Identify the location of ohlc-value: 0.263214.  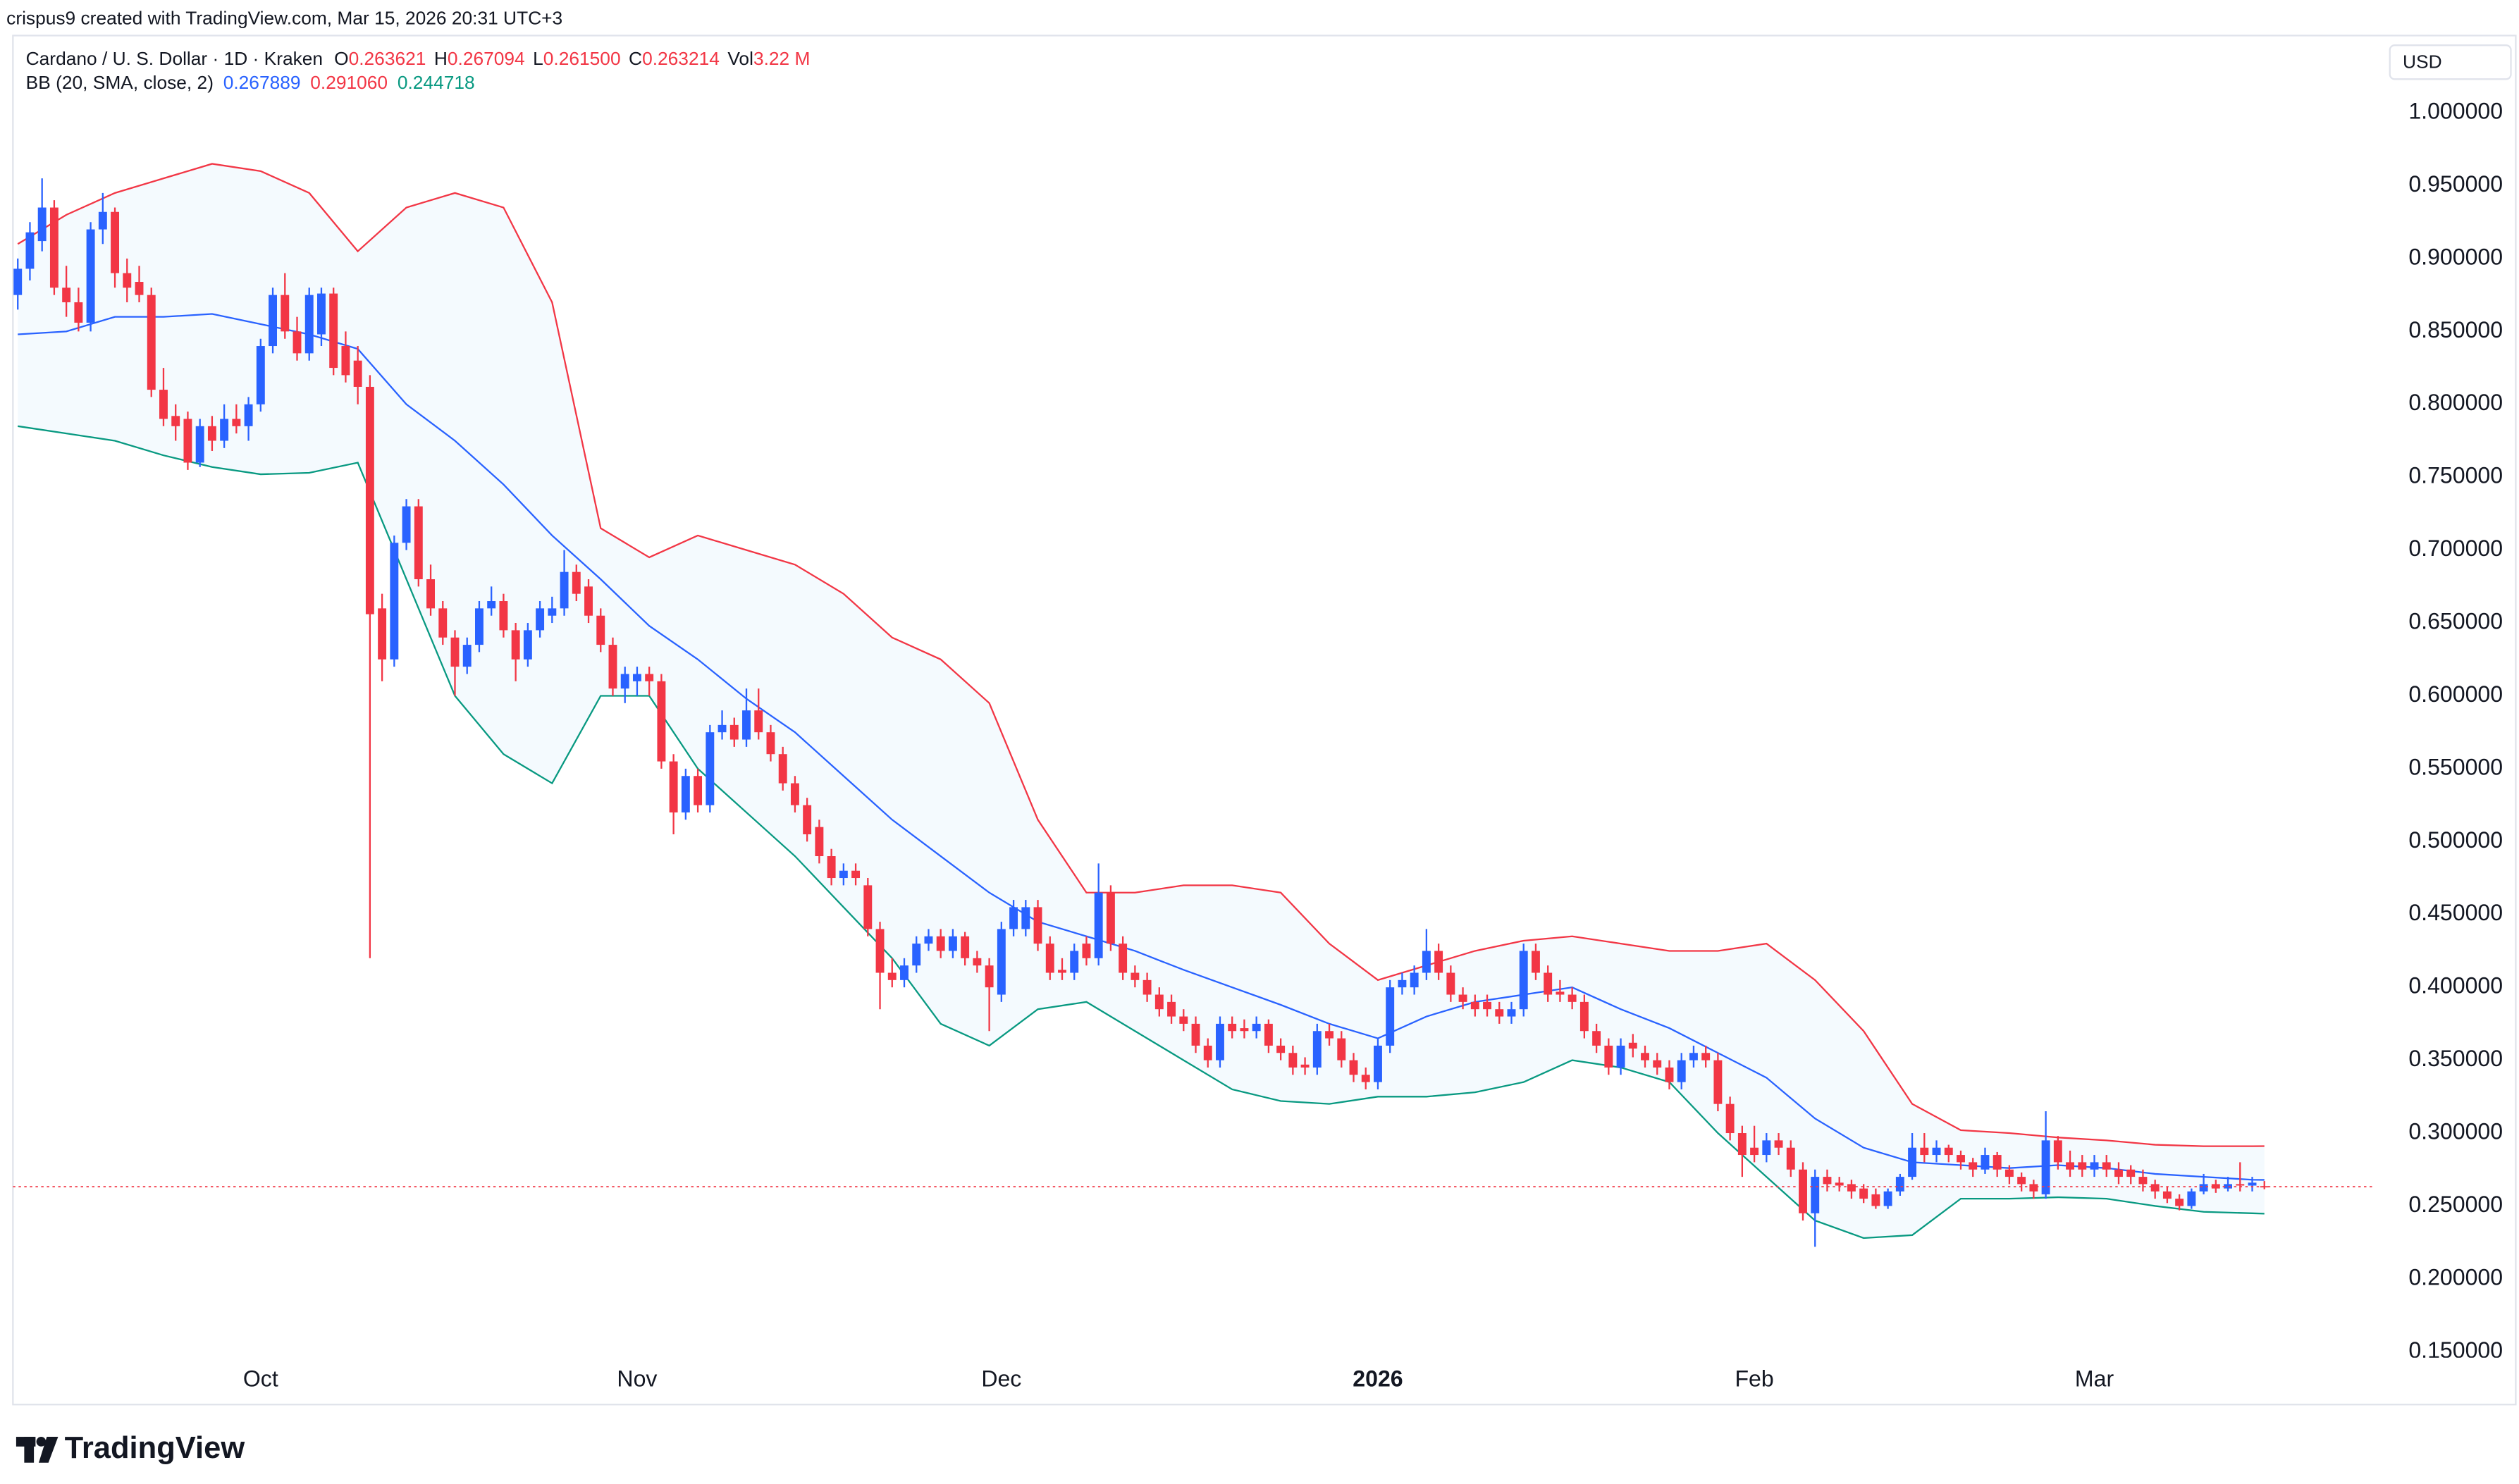
(681, 58).